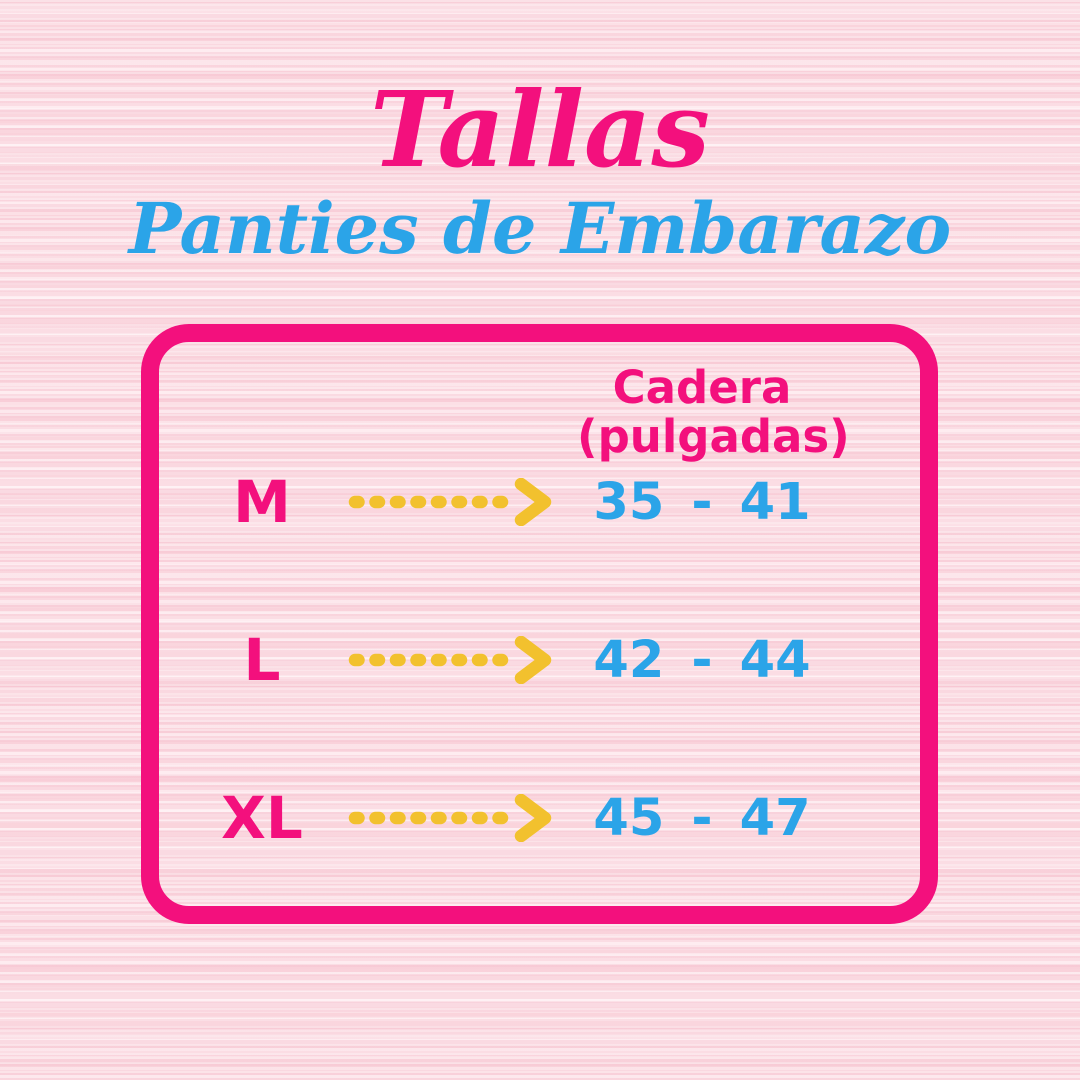  What do you see at coordinates (775, 502) in the screenshot?
I see `range-max: 41` at bounding box center [775, 502].